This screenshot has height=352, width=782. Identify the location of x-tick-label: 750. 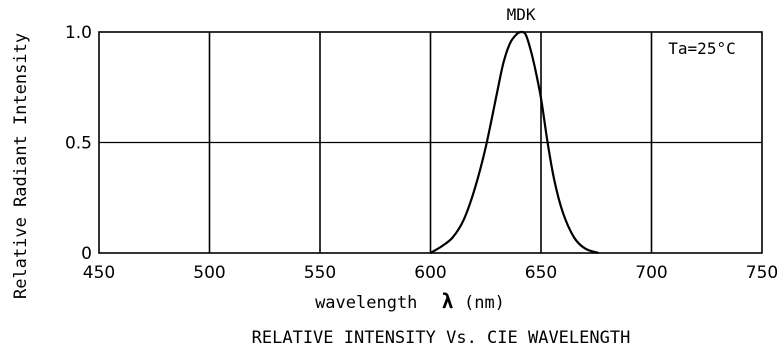
(762, 273).